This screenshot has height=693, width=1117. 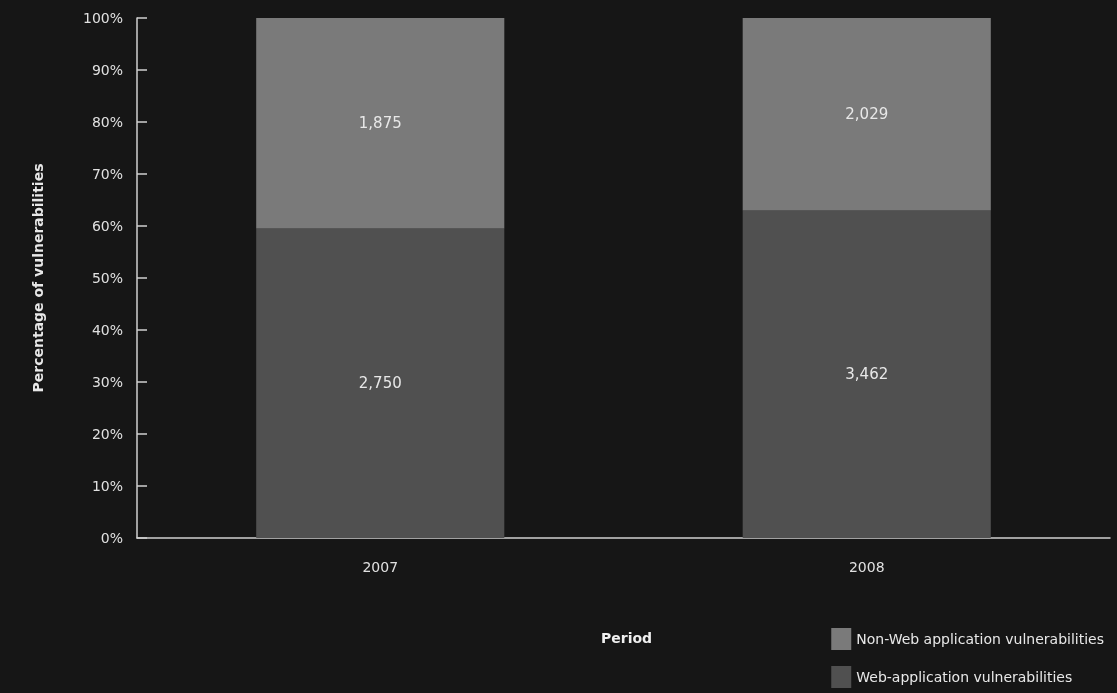 I want to click on y-tick-label: 60%, so click(x=107, y=226).